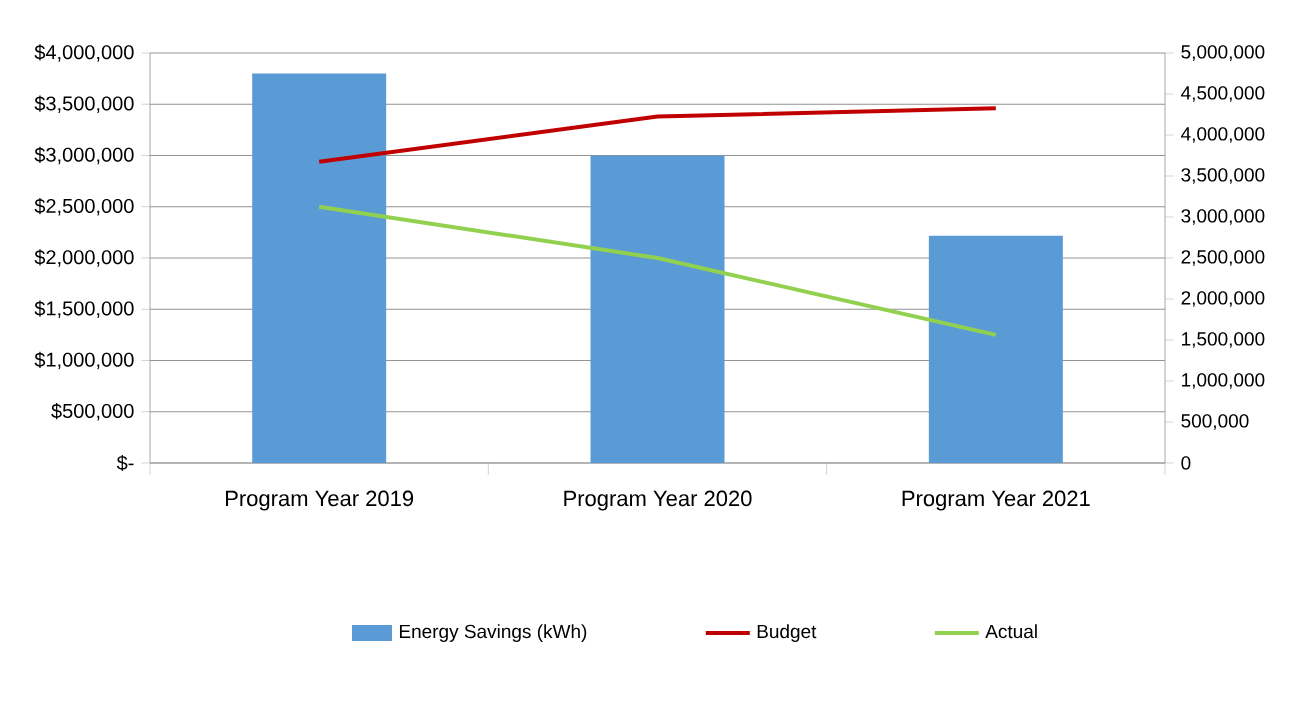  I want to click on y-tick-label: $500,000, so click(92, 412).